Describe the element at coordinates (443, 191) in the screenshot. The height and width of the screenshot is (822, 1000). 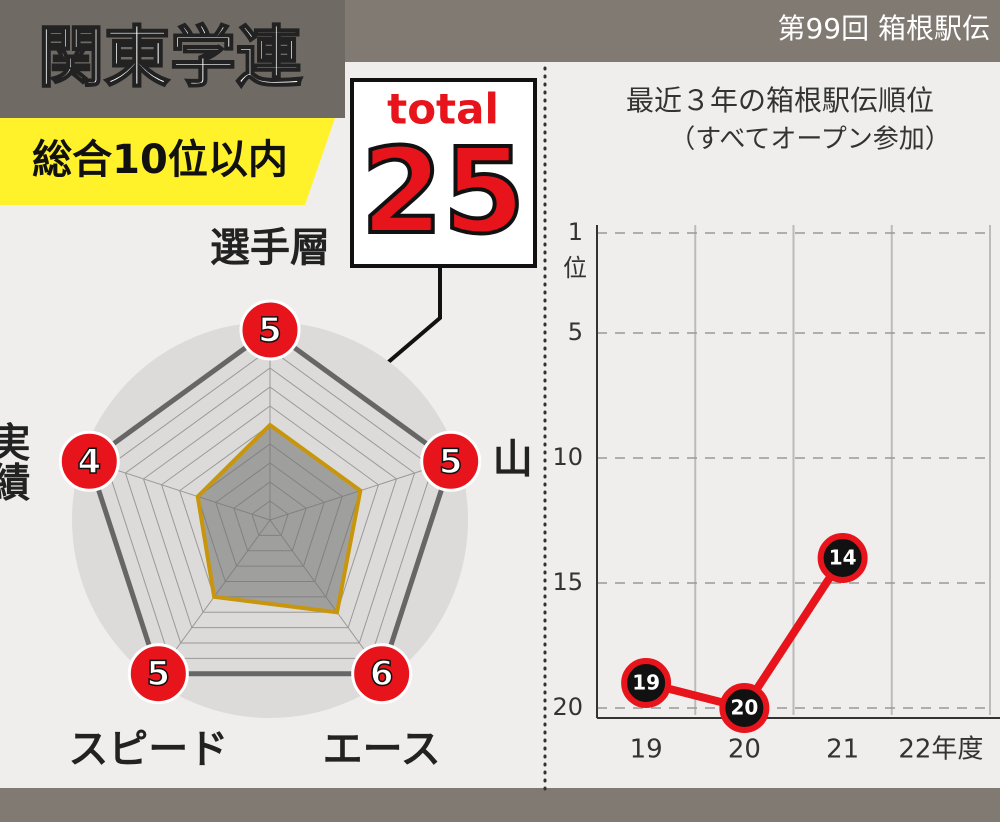
I see `total-value: 25` at that location.